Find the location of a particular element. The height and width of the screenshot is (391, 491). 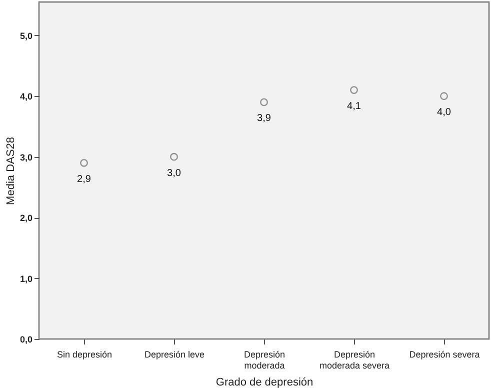

x-tick-label: Depresión moderada severa is located at coordinates (354, 360).